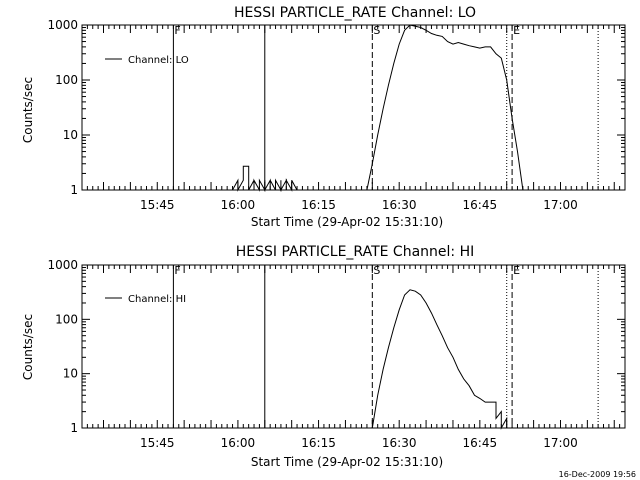  What do you see at coordinates (597, 474) in the screenshot?
I see `timestamp: 16-Dec-2009 19:56` at bounding box center [597, 474].